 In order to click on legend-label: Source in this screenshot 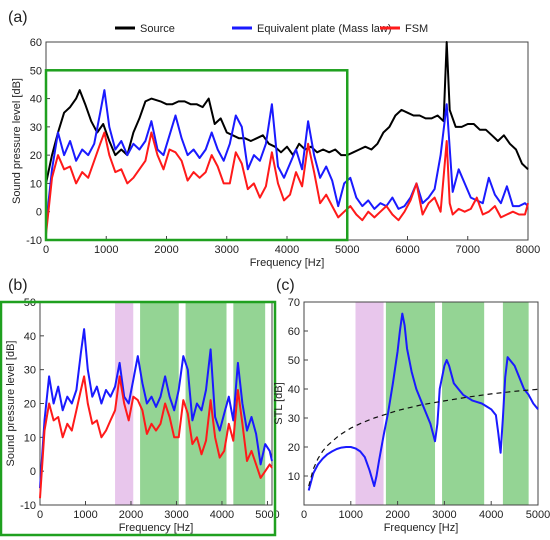, I will do `click(157, 29)`.